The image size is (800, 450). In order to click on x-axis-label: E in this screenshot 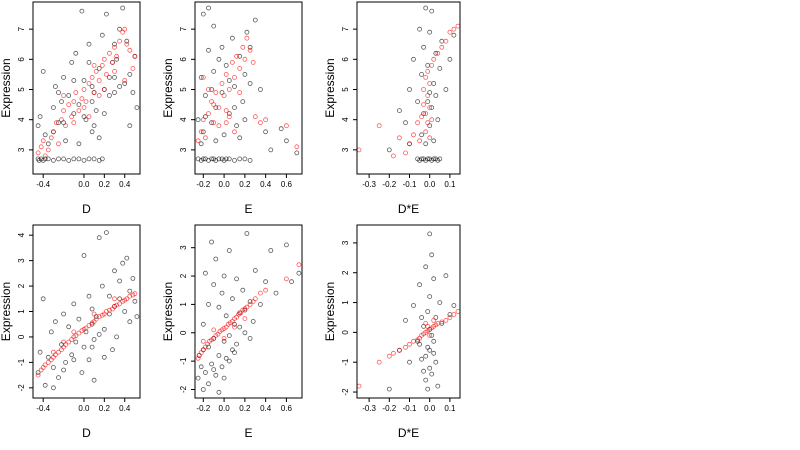, I will do `click(248, 433)`.